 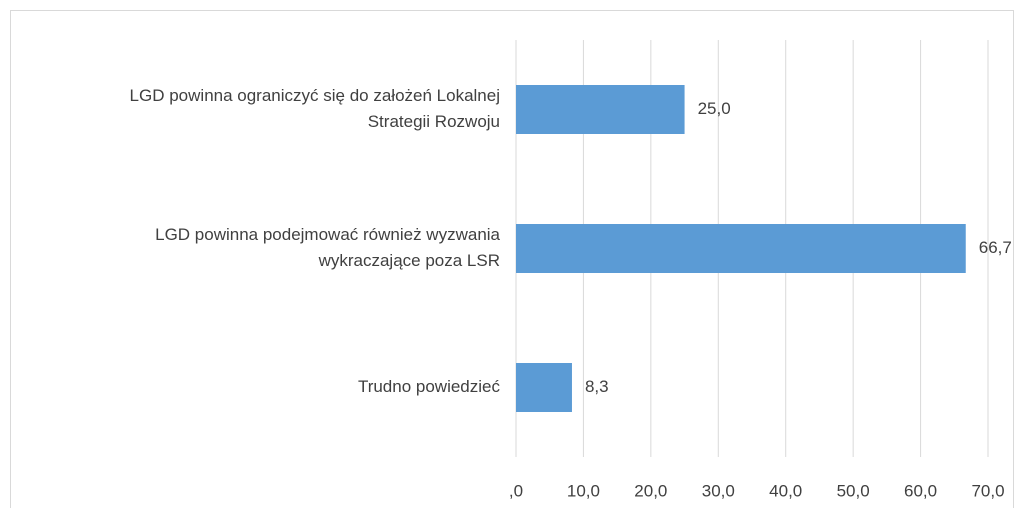 I want to click on y-tick-label: wykraczające poza LSR, so click(x=409, y=260).